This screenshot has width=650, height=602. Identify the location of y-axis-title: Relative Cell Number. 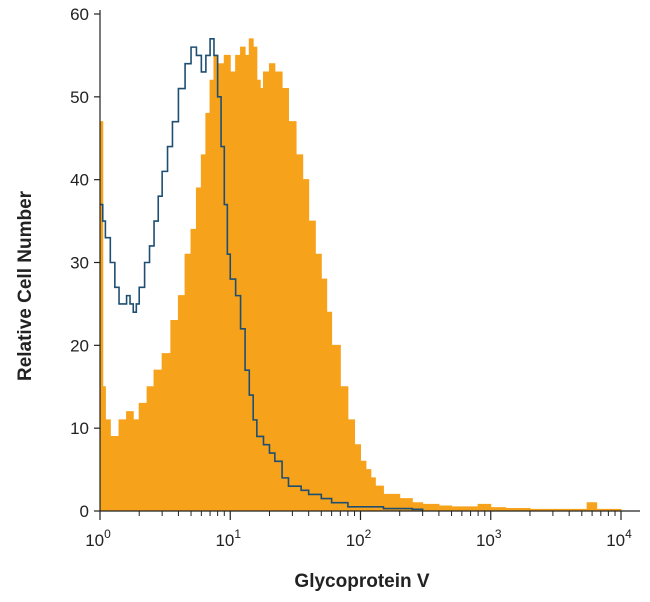
(25, 285).